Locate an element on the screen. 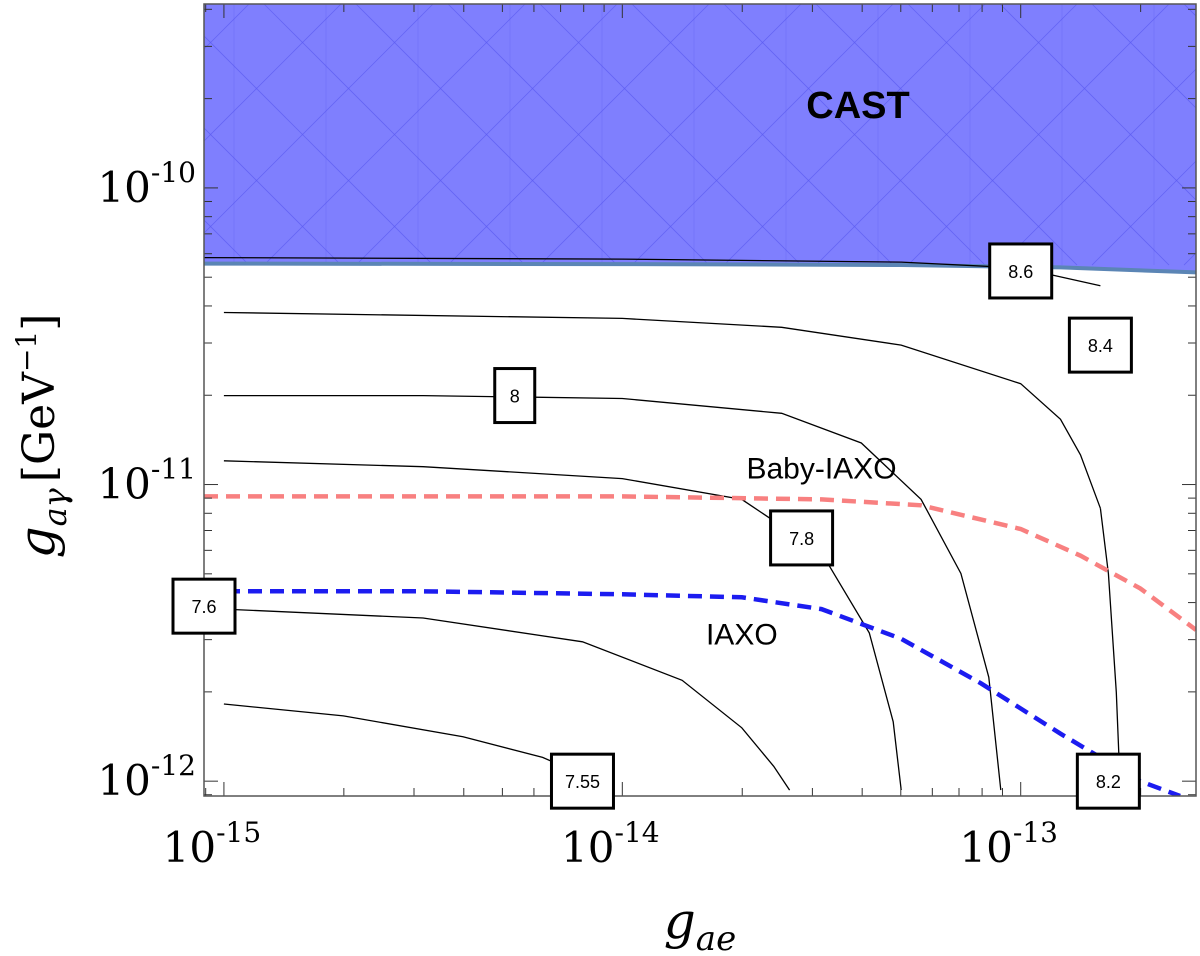 The width and height of the screenshot is (1200, 956). y-tick-label: 10-11 is located at coordinates (146, 481).